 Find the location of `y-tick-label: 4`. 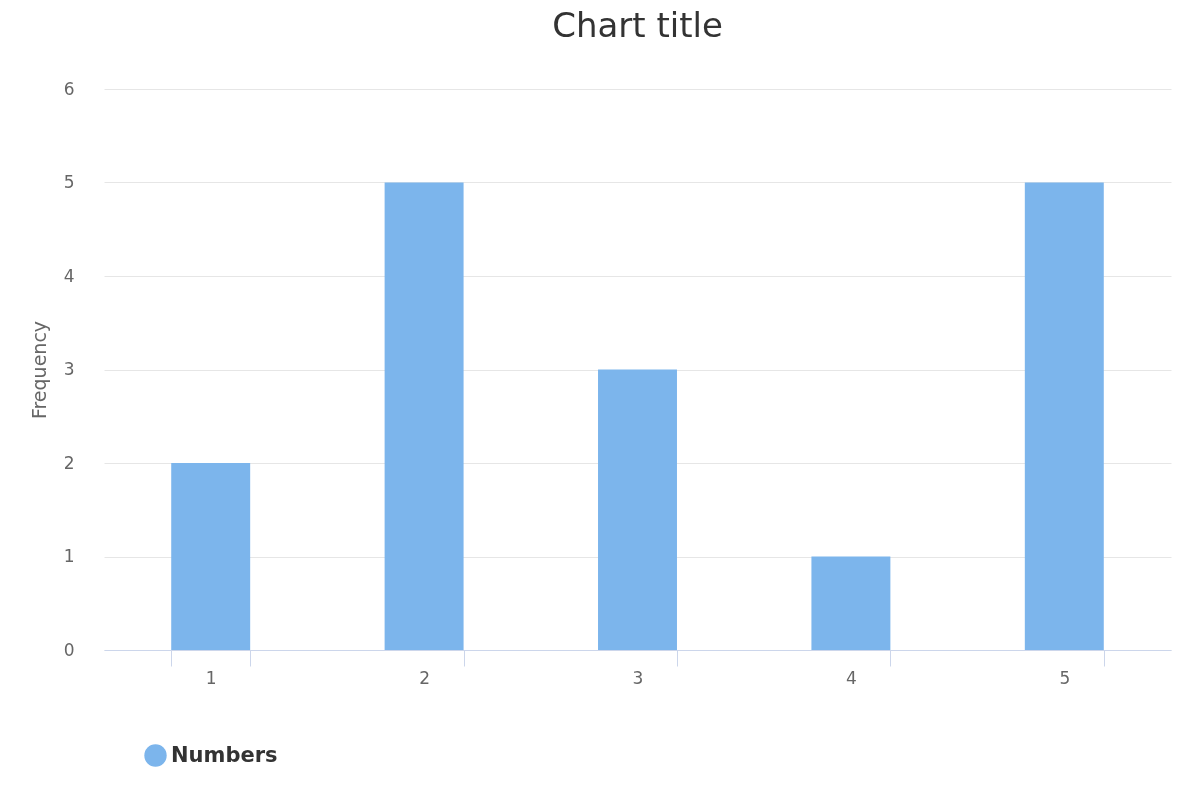

y-tick-label: 4 is located at coordinates (69, 275).